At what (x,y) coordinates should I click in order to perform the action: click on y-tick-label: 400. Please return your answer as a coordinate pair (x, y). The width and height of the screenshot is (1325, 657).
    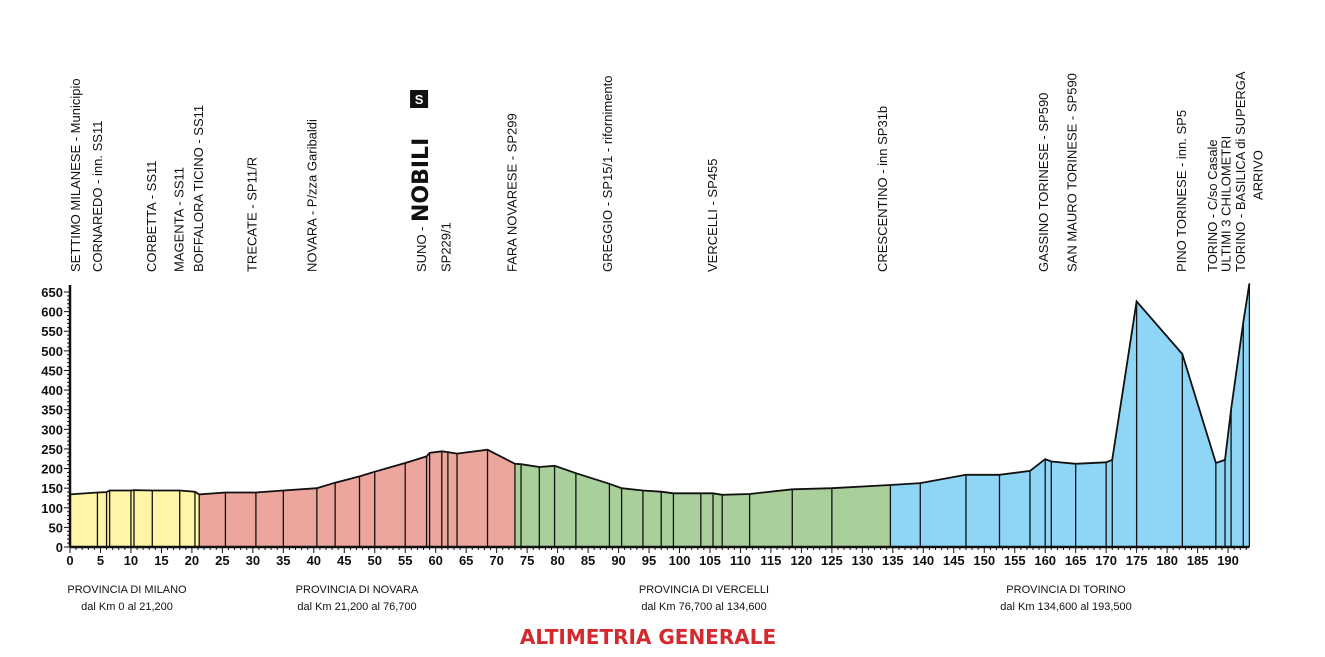
    Looking at the image, I should click on (52, 390).